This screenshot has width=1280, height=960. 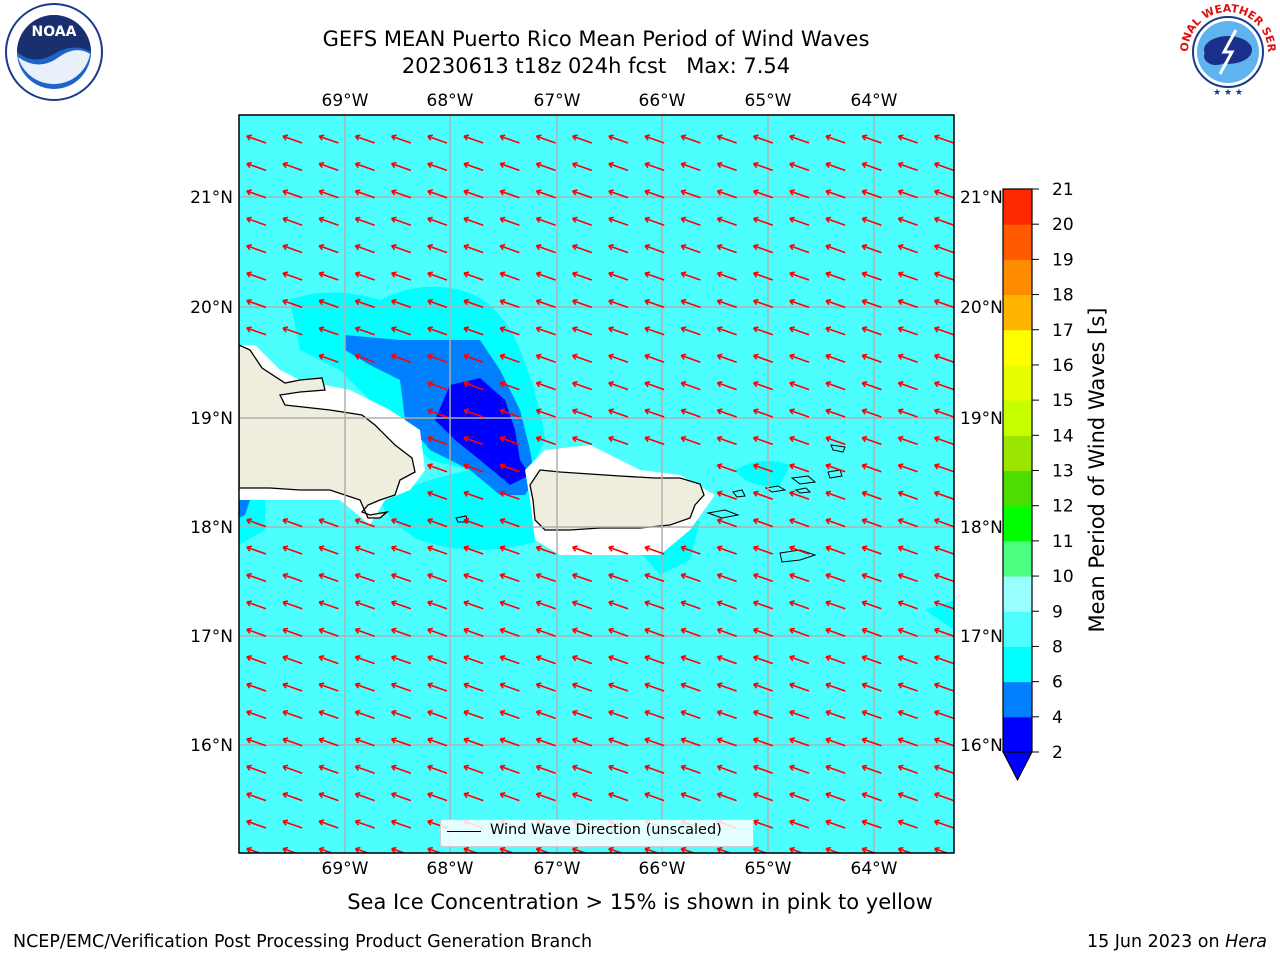 What do you see at coordinates (874, 869) in the screenshot?
I see `lon-label: 64°W` at bounding box center [874, 869].